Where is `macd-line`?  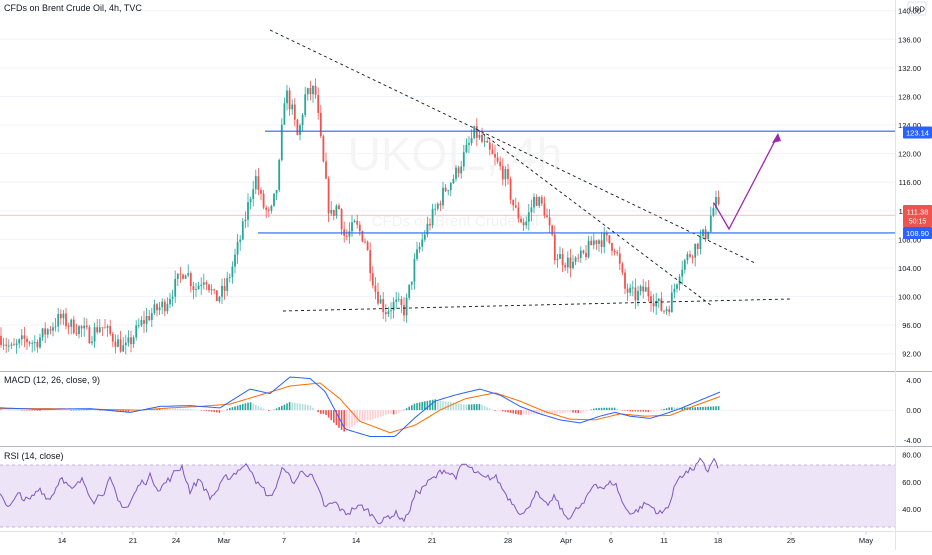
macd-line is located at coordinates (360, 406).